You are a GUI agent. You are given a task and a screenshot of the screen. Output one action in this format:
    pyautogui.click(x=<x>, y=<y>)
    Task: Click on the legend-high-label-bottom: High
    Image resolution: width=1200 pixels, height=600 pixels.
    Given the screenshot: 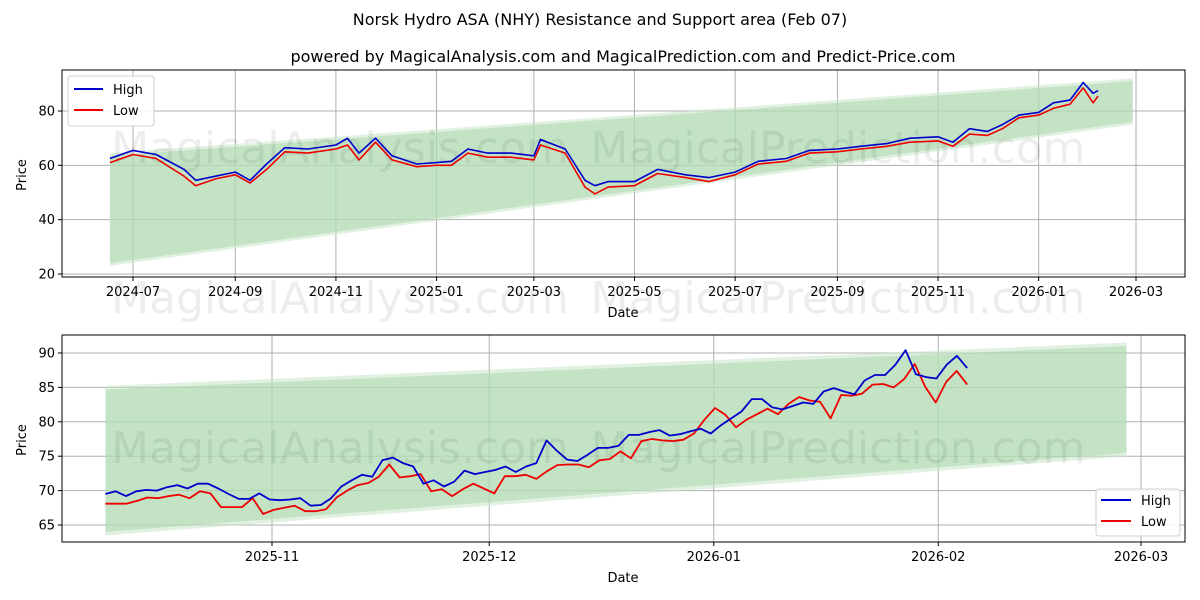 What is the action you would take?
    pyautogui.click(x=1156, y=501)
    